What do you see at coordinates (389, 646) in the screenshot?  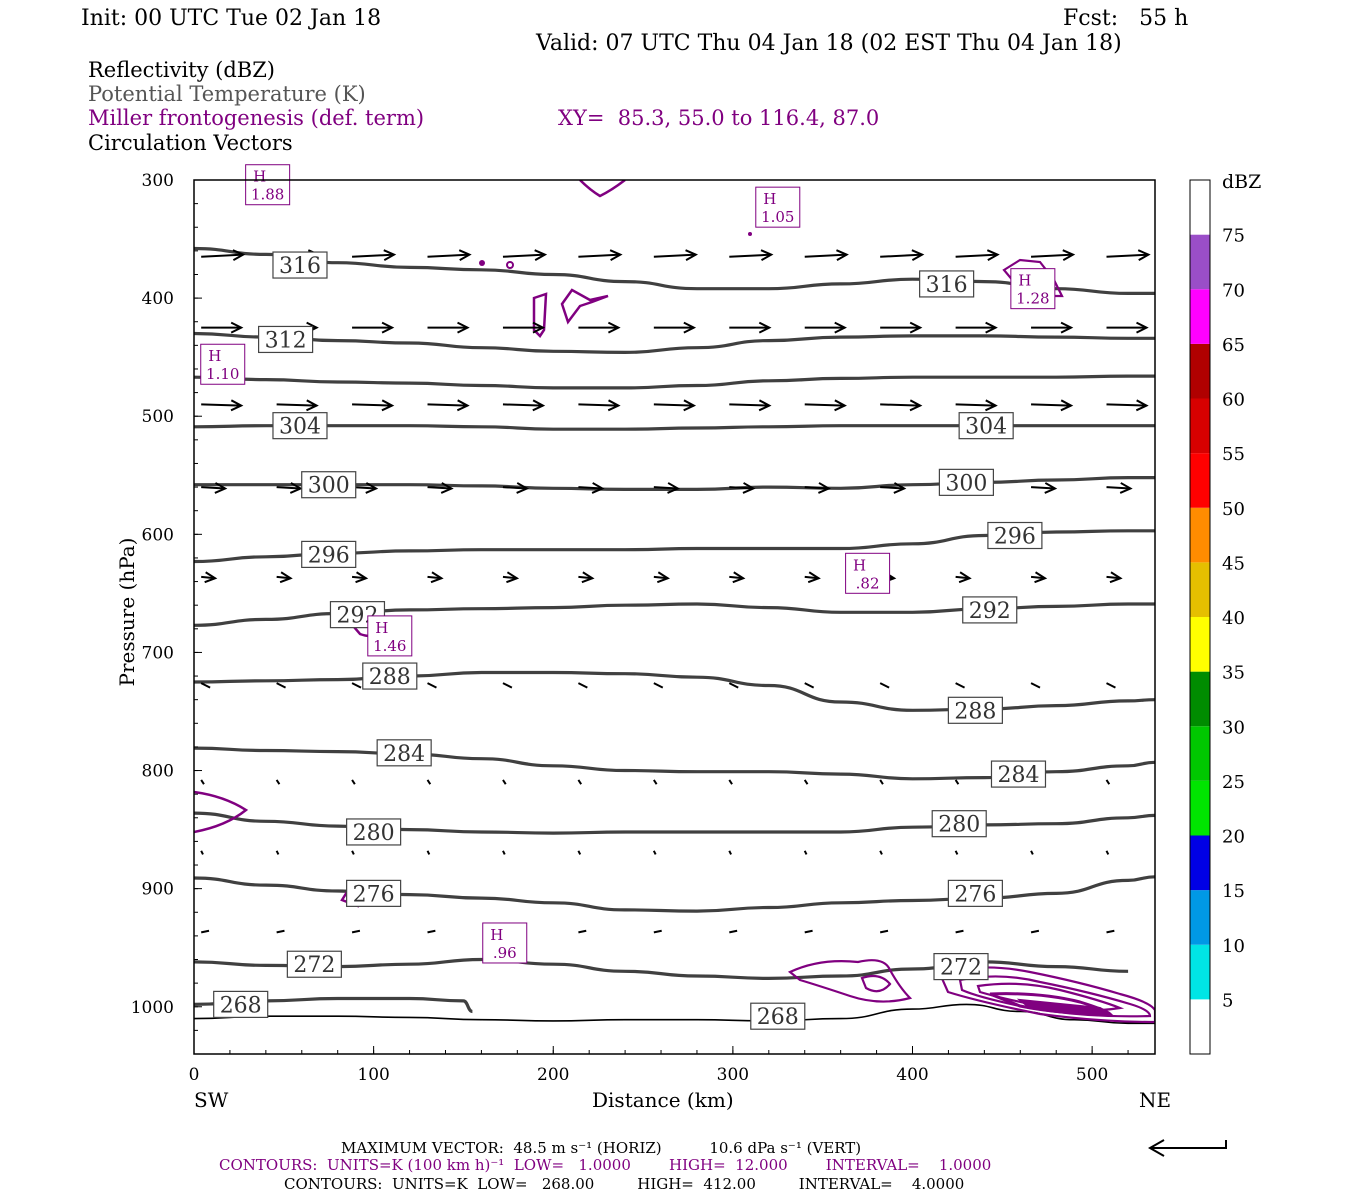 I see `fronto-max-value: 1.46` at bounding box center [389, 646].